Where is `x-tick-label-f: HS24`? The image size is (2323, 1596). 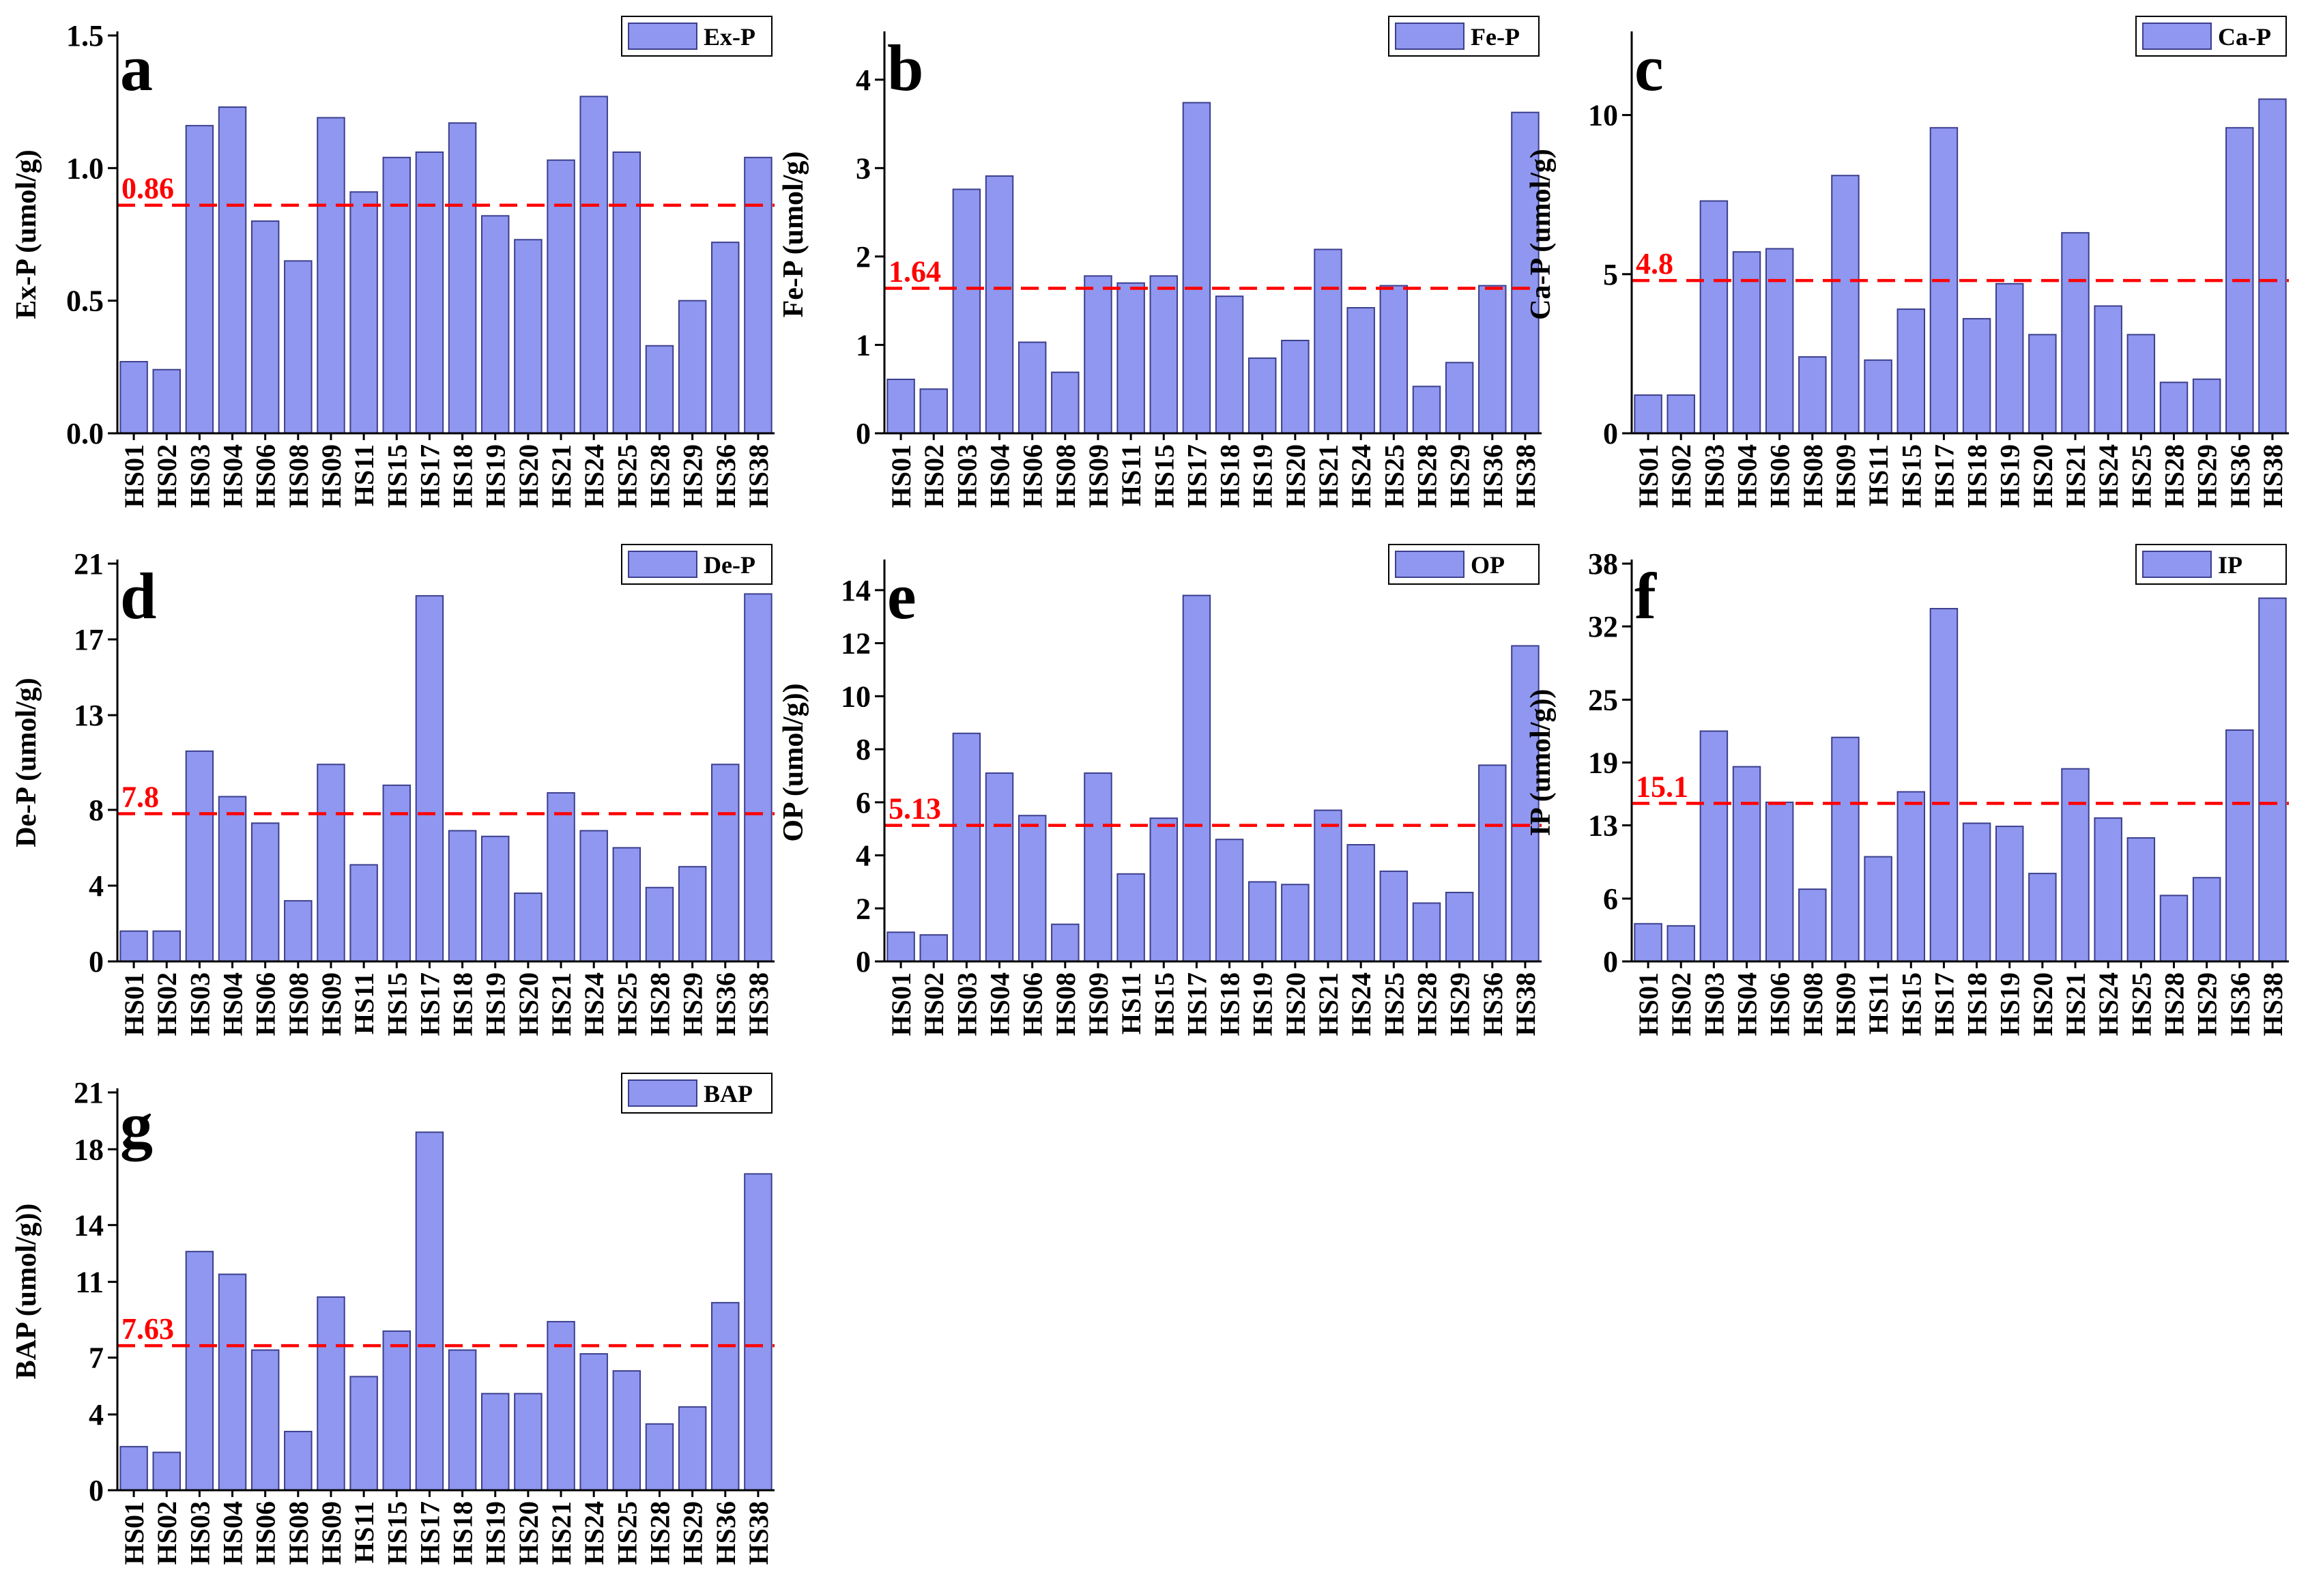
x-tick-label-f: HS24 is located at coordinates (2108, 1004).